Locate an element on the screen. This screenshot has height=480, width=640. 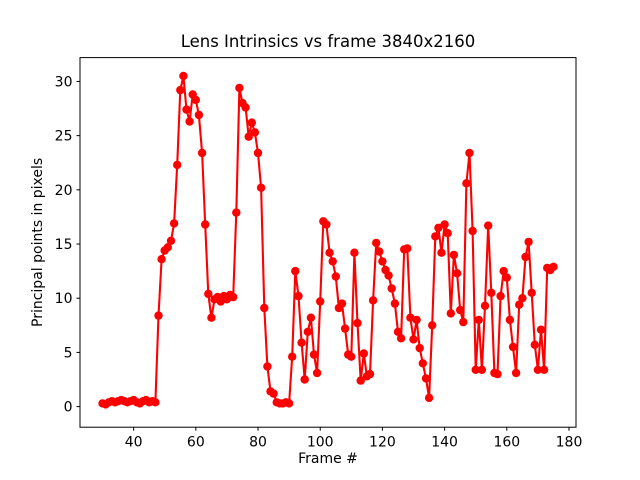
x-tick-label: 100 is located at coordinates (320, 443).